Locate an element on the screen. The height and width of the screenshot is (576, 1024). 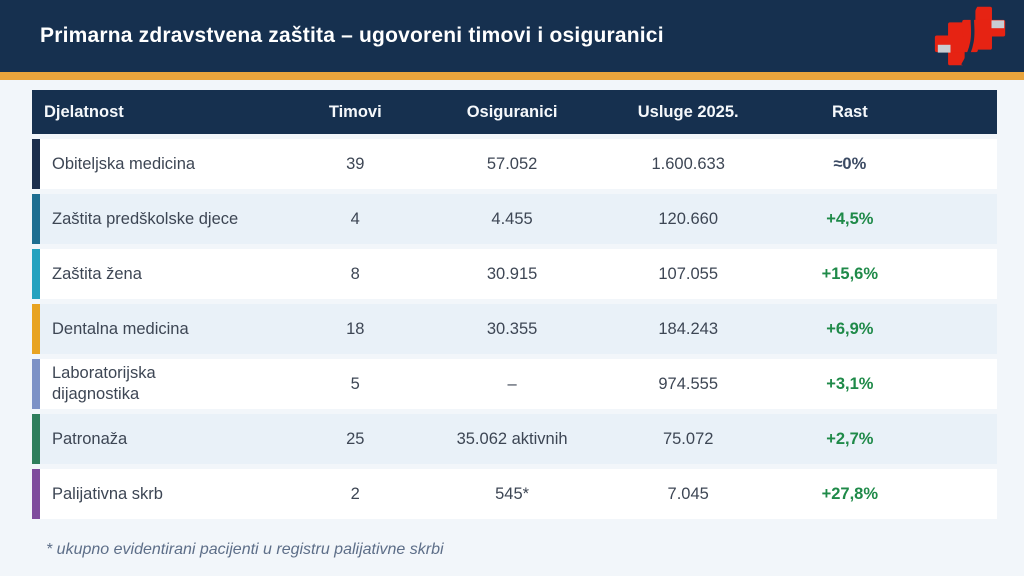
cell-timovi: 2 is located at coordinates (355, 493).